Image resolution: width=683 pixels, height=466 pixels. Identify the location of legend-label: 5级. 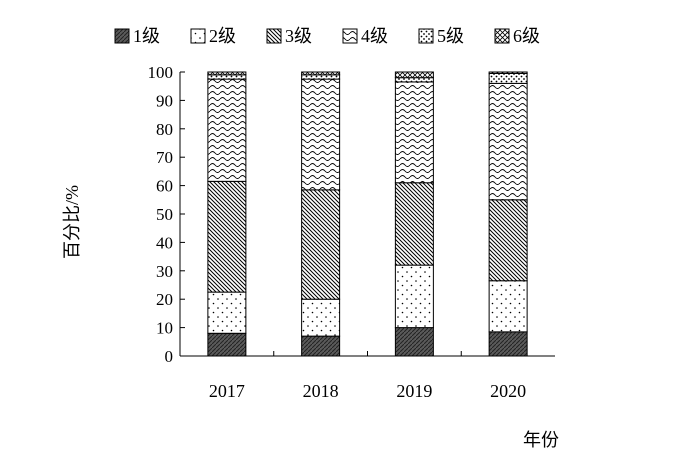
(450, 36).